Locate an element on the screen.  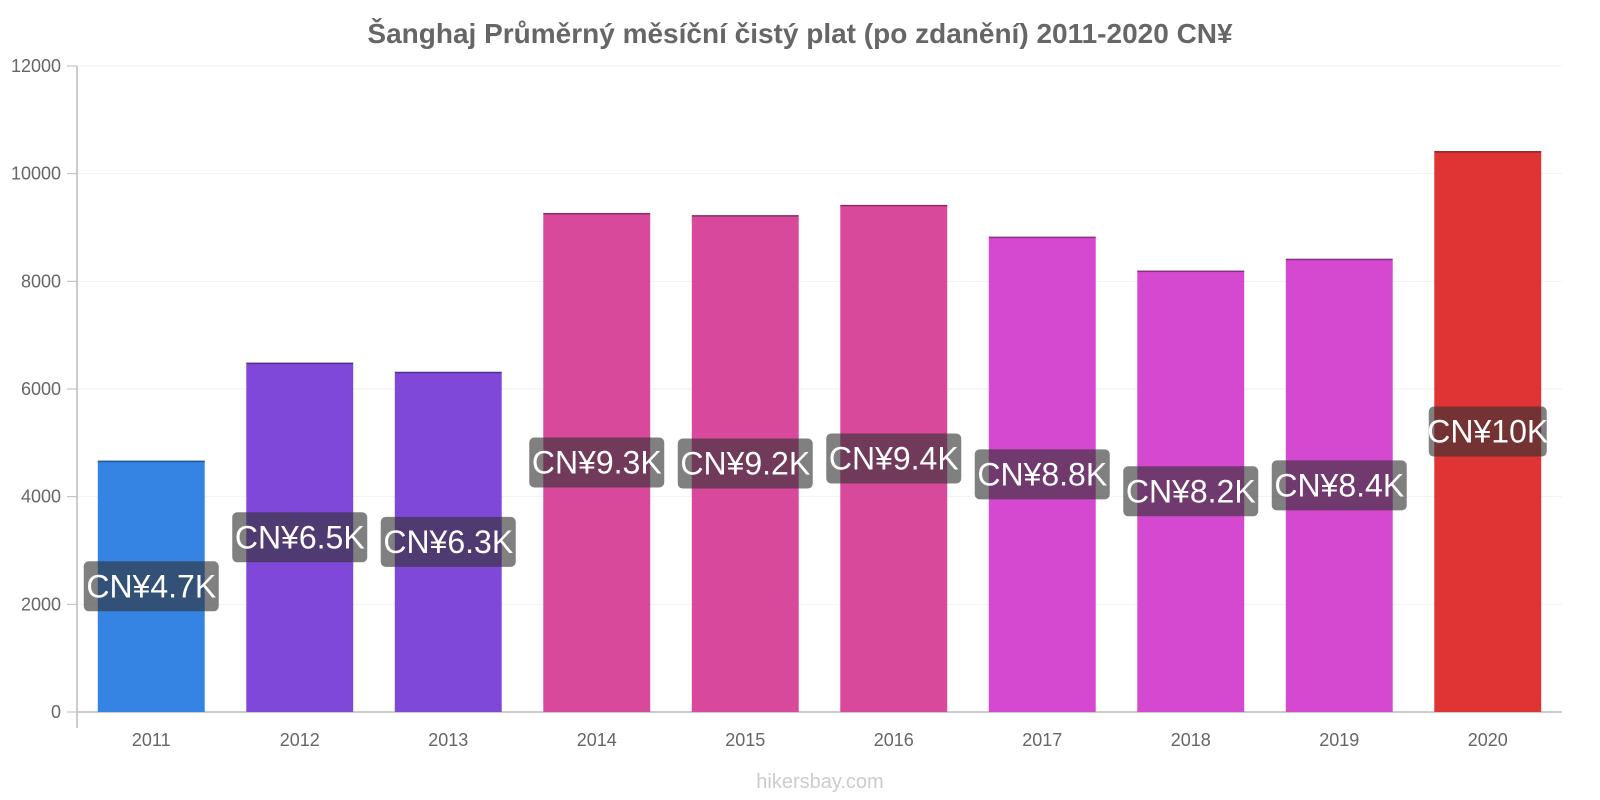
data-label-2011: CN¥4.7K is located at coordinates (151, 586).